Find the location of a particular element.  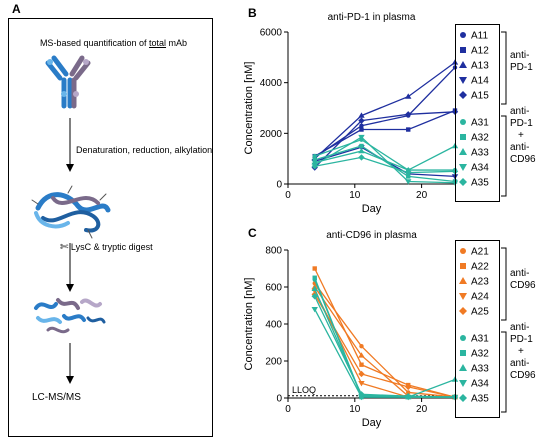

point-A11 is located at coordinates (361, 125).